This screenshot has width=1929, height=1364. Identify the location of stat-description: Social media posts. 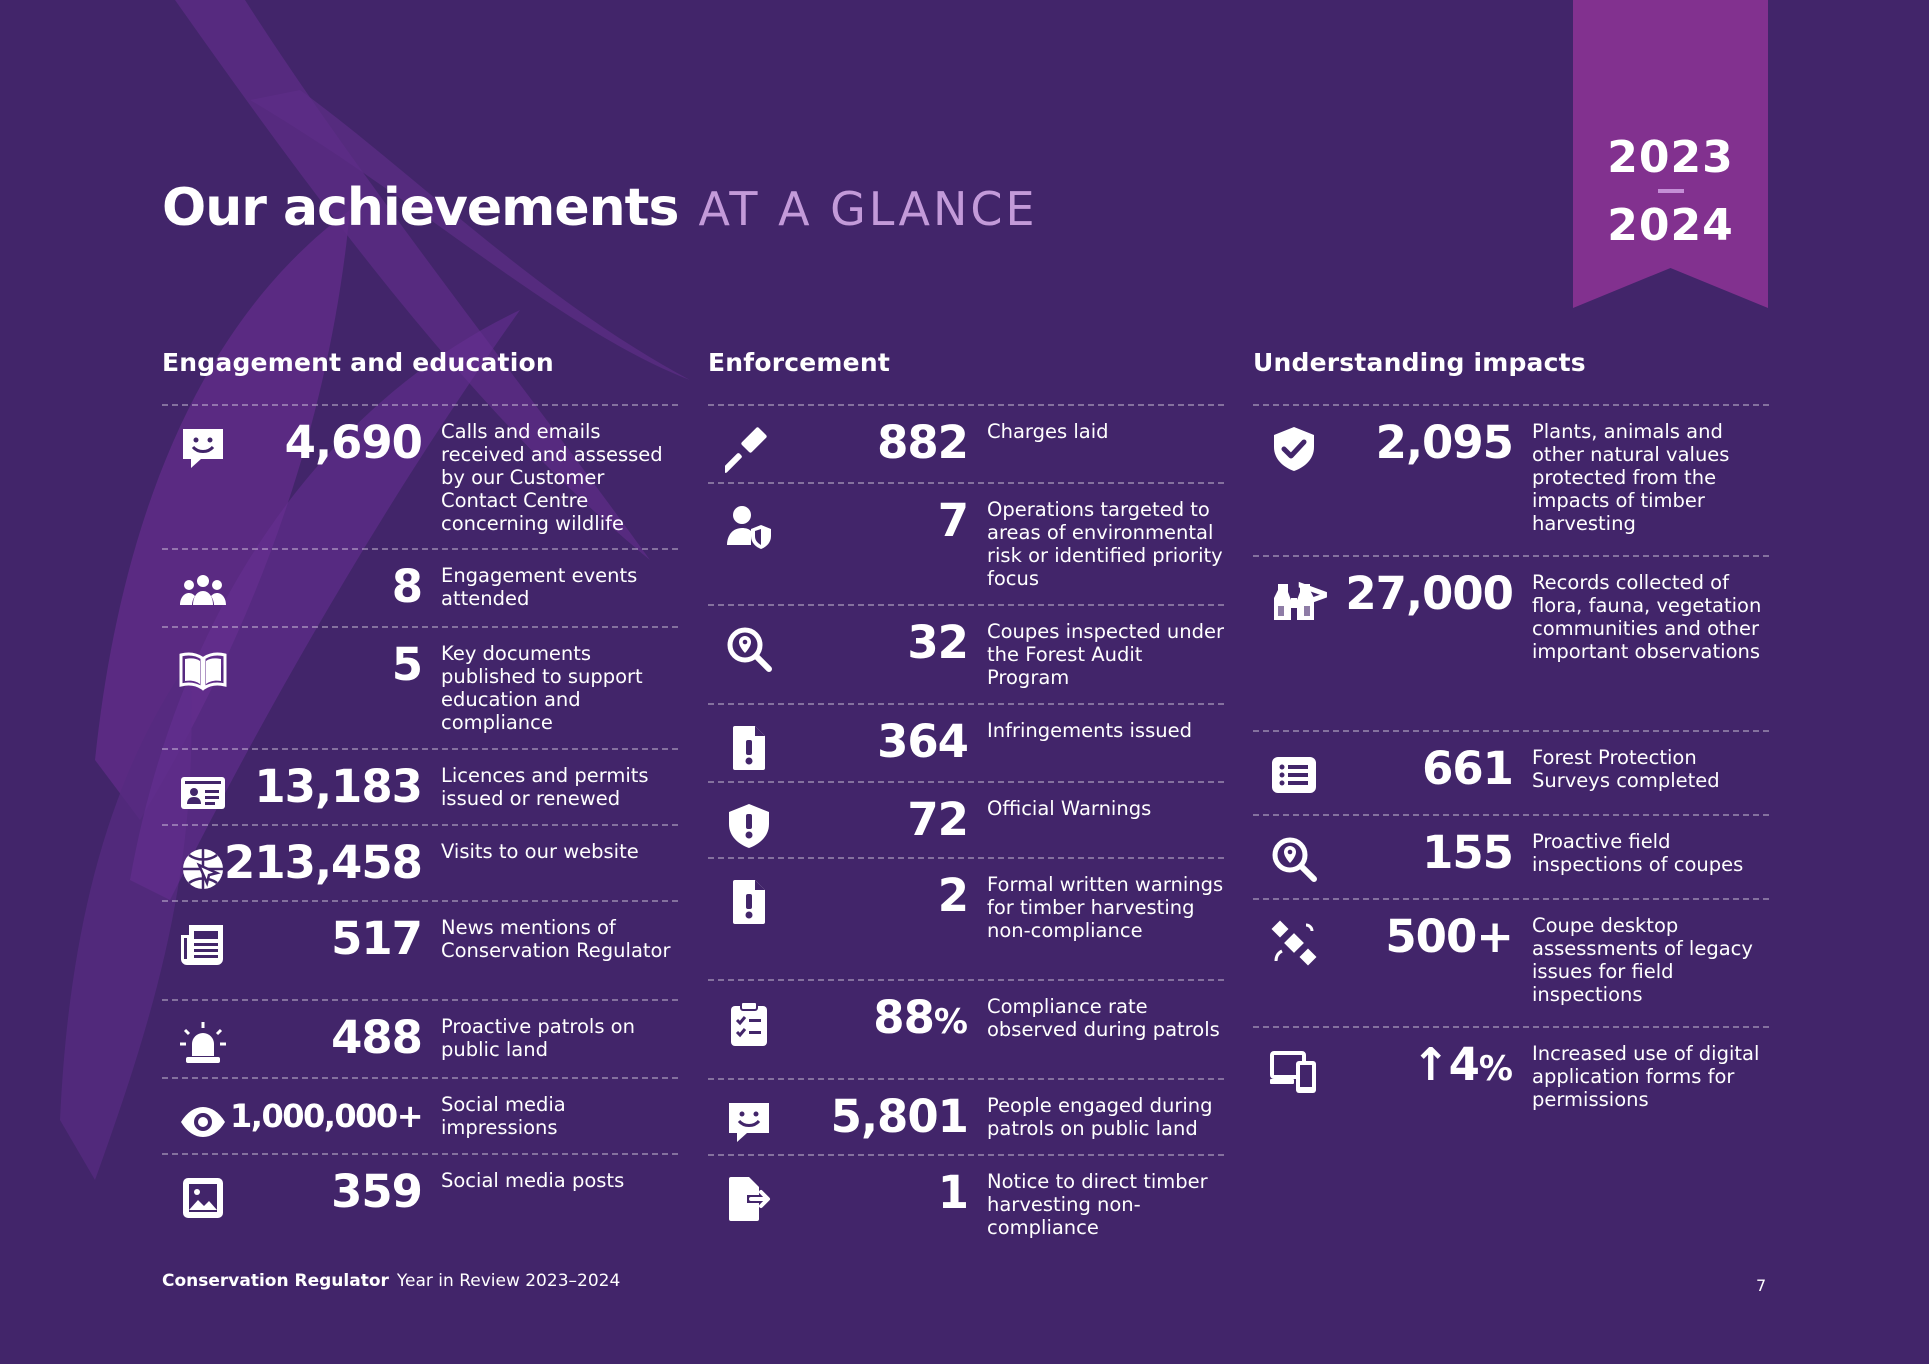
(533, 1180).